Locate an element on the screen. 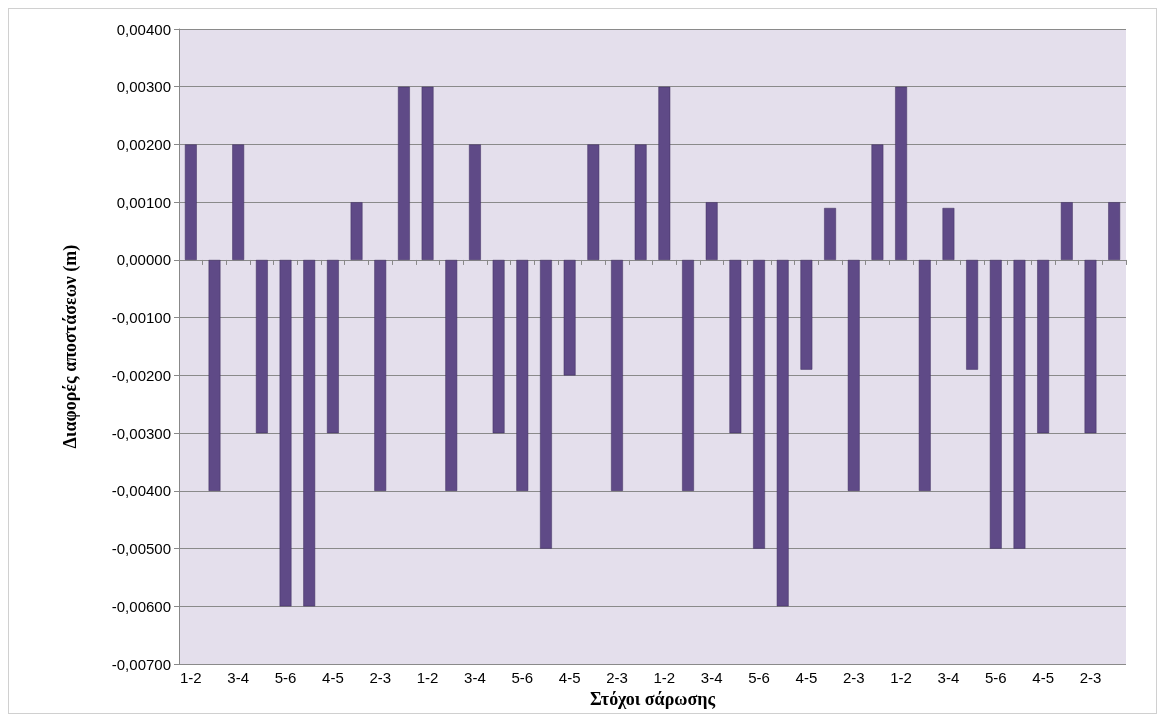 The image size is (1165, 722). y-tick-label: 0,00000 is located at coordinates (143, 260).